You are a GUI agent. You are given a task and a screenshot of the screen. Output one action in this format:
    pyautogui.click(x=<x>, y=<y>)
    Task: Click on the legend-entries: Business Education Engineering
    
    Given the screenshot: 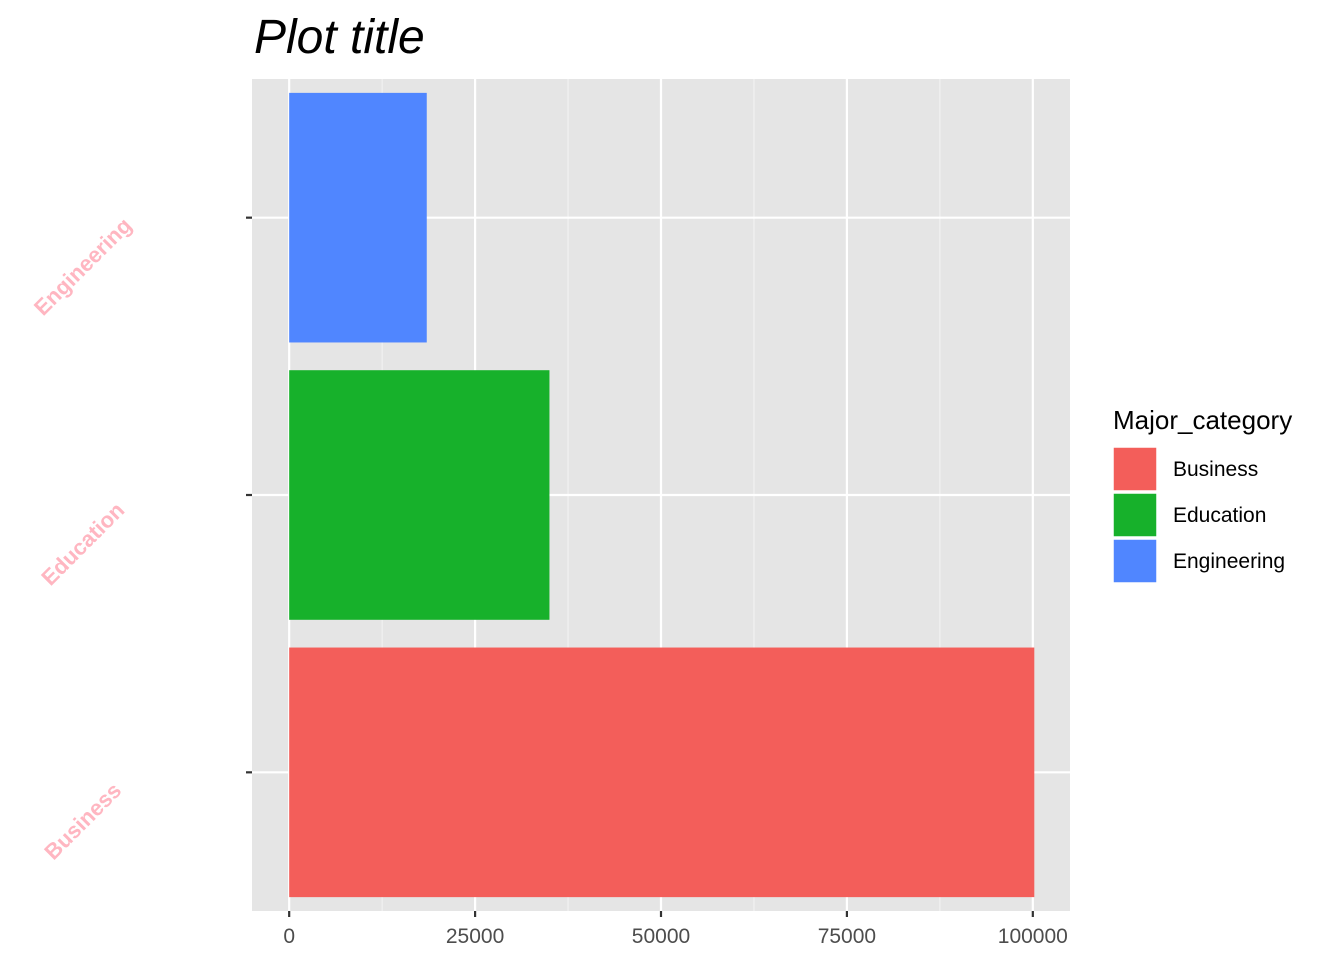 What is the action you would take?
    pyautogui.click(x=1198, y=515)
    